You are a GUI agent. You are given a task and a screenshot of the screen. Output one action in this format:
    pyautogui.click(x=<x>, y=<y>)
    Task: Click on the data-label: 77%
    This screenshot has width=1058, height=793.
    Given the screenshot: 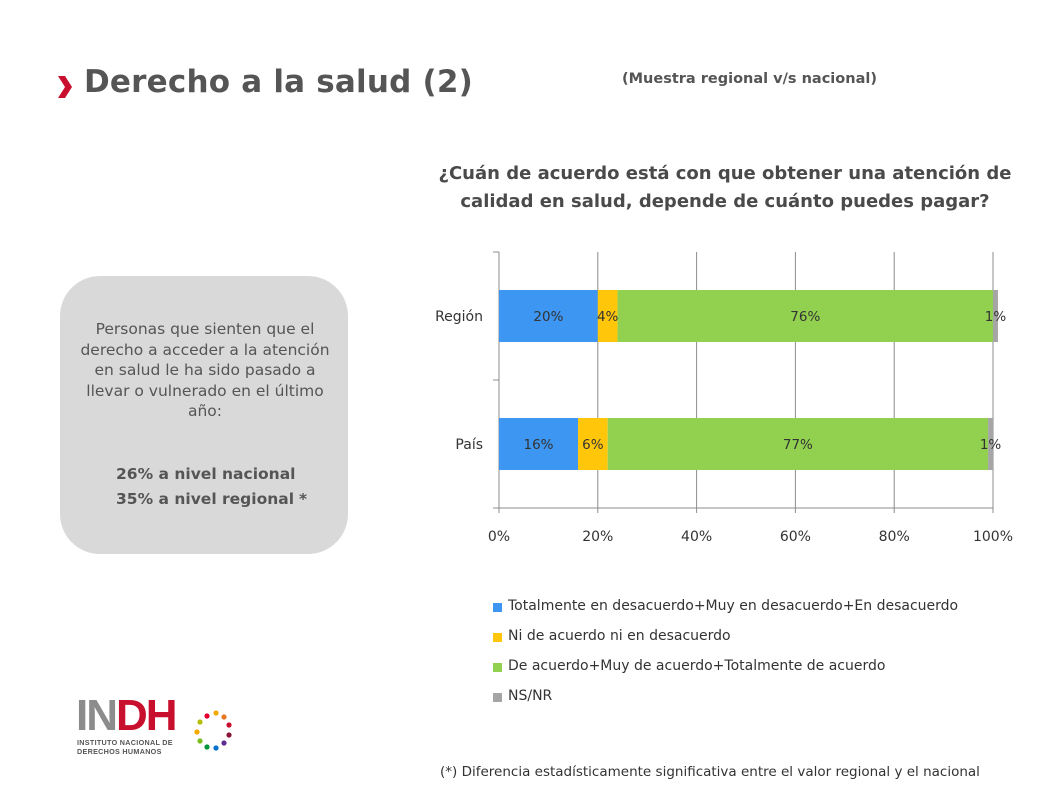 What is the action you would take?
    pyautogui.click(x=798, y=445)
    